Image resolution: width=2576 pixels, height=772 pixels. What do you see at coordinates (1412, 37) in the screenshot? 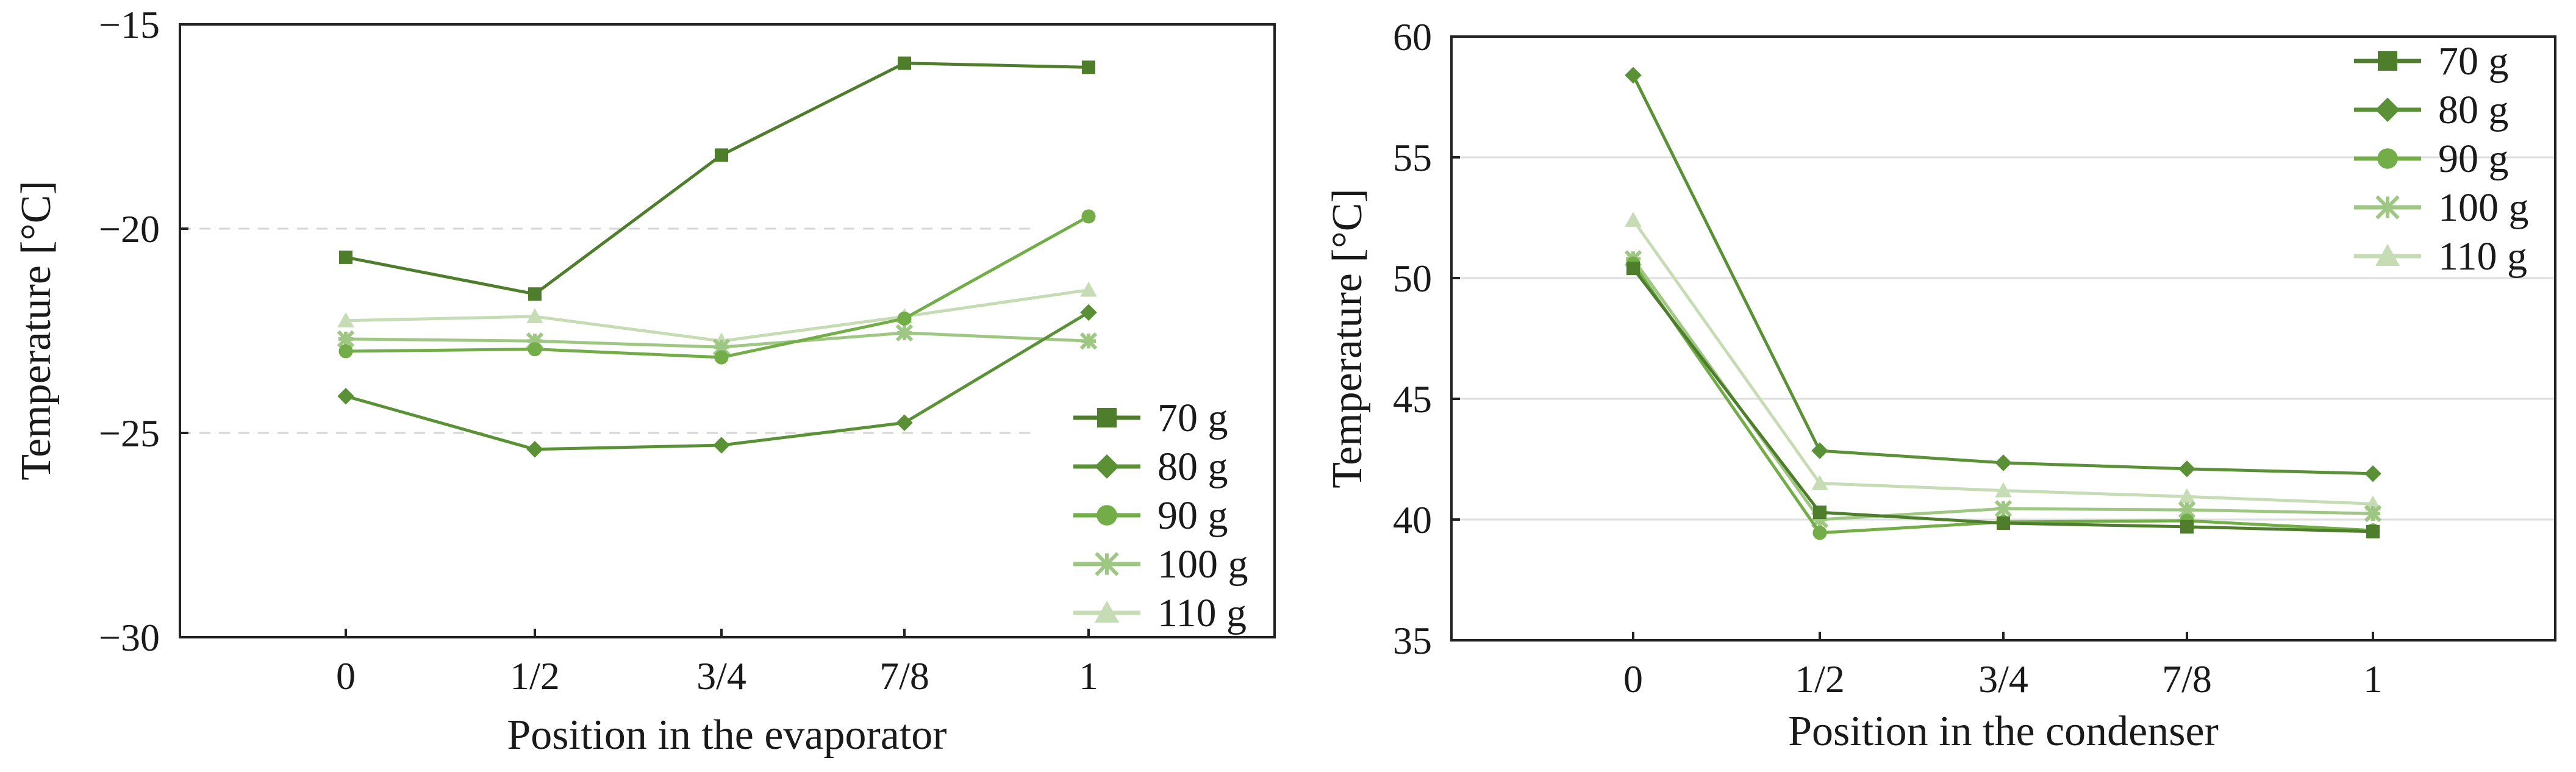
I see `condenser-y-tick-label: 60` at bounding box center [1412, 37].